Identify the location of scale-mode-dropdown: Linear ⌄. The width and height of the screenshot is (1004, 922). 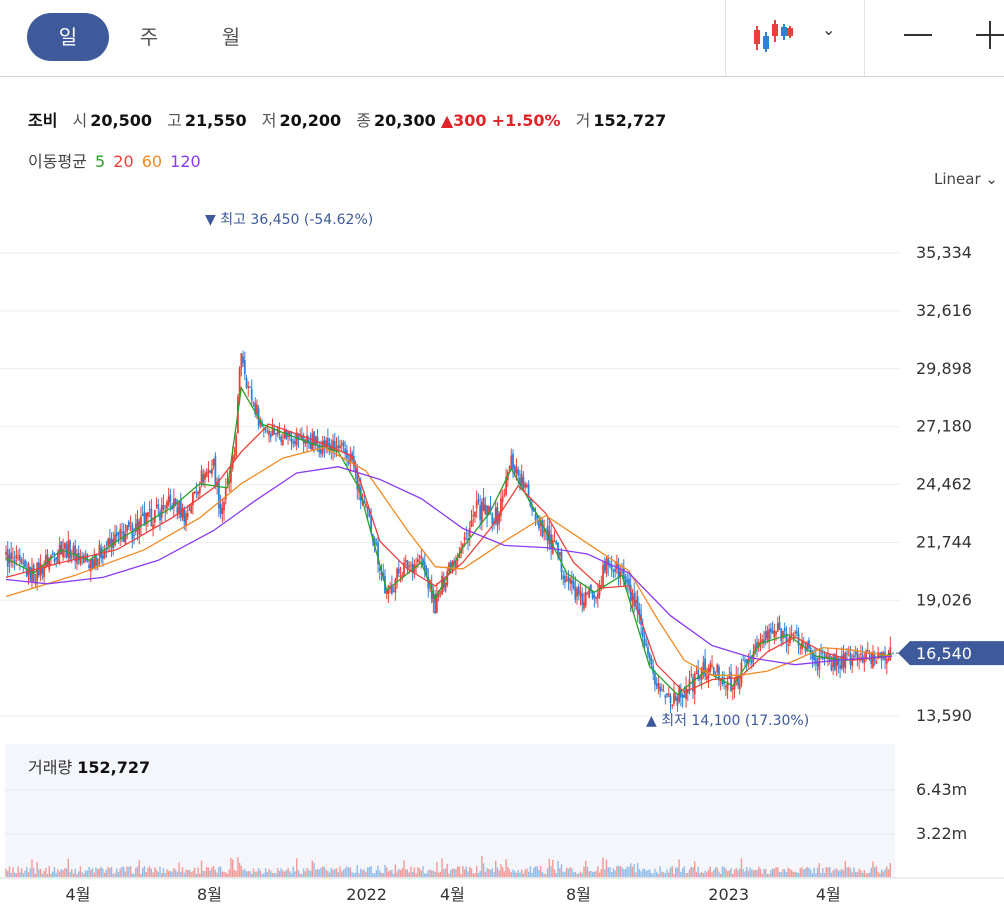
(966, 179).